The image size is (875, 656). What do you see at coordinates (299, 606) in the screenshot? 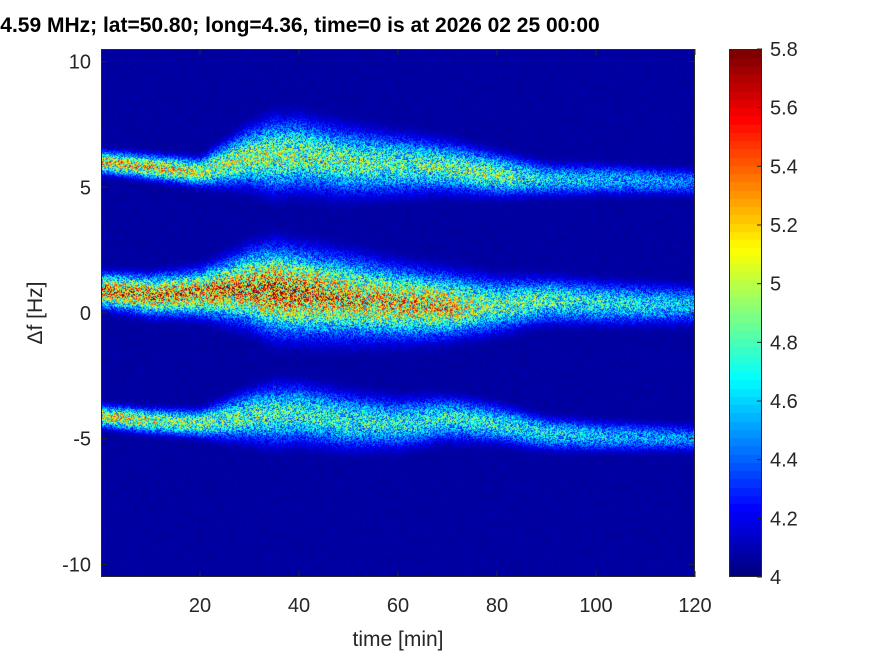
I see `x-tick-label: 40` at bounding box center [299, 606].